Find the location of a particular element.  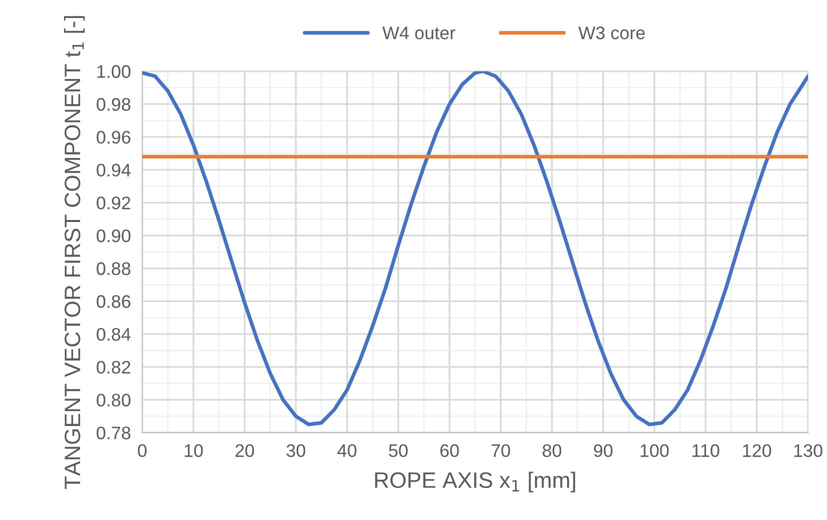

x-tick-label: 120 is located at coordinates (757, 451).